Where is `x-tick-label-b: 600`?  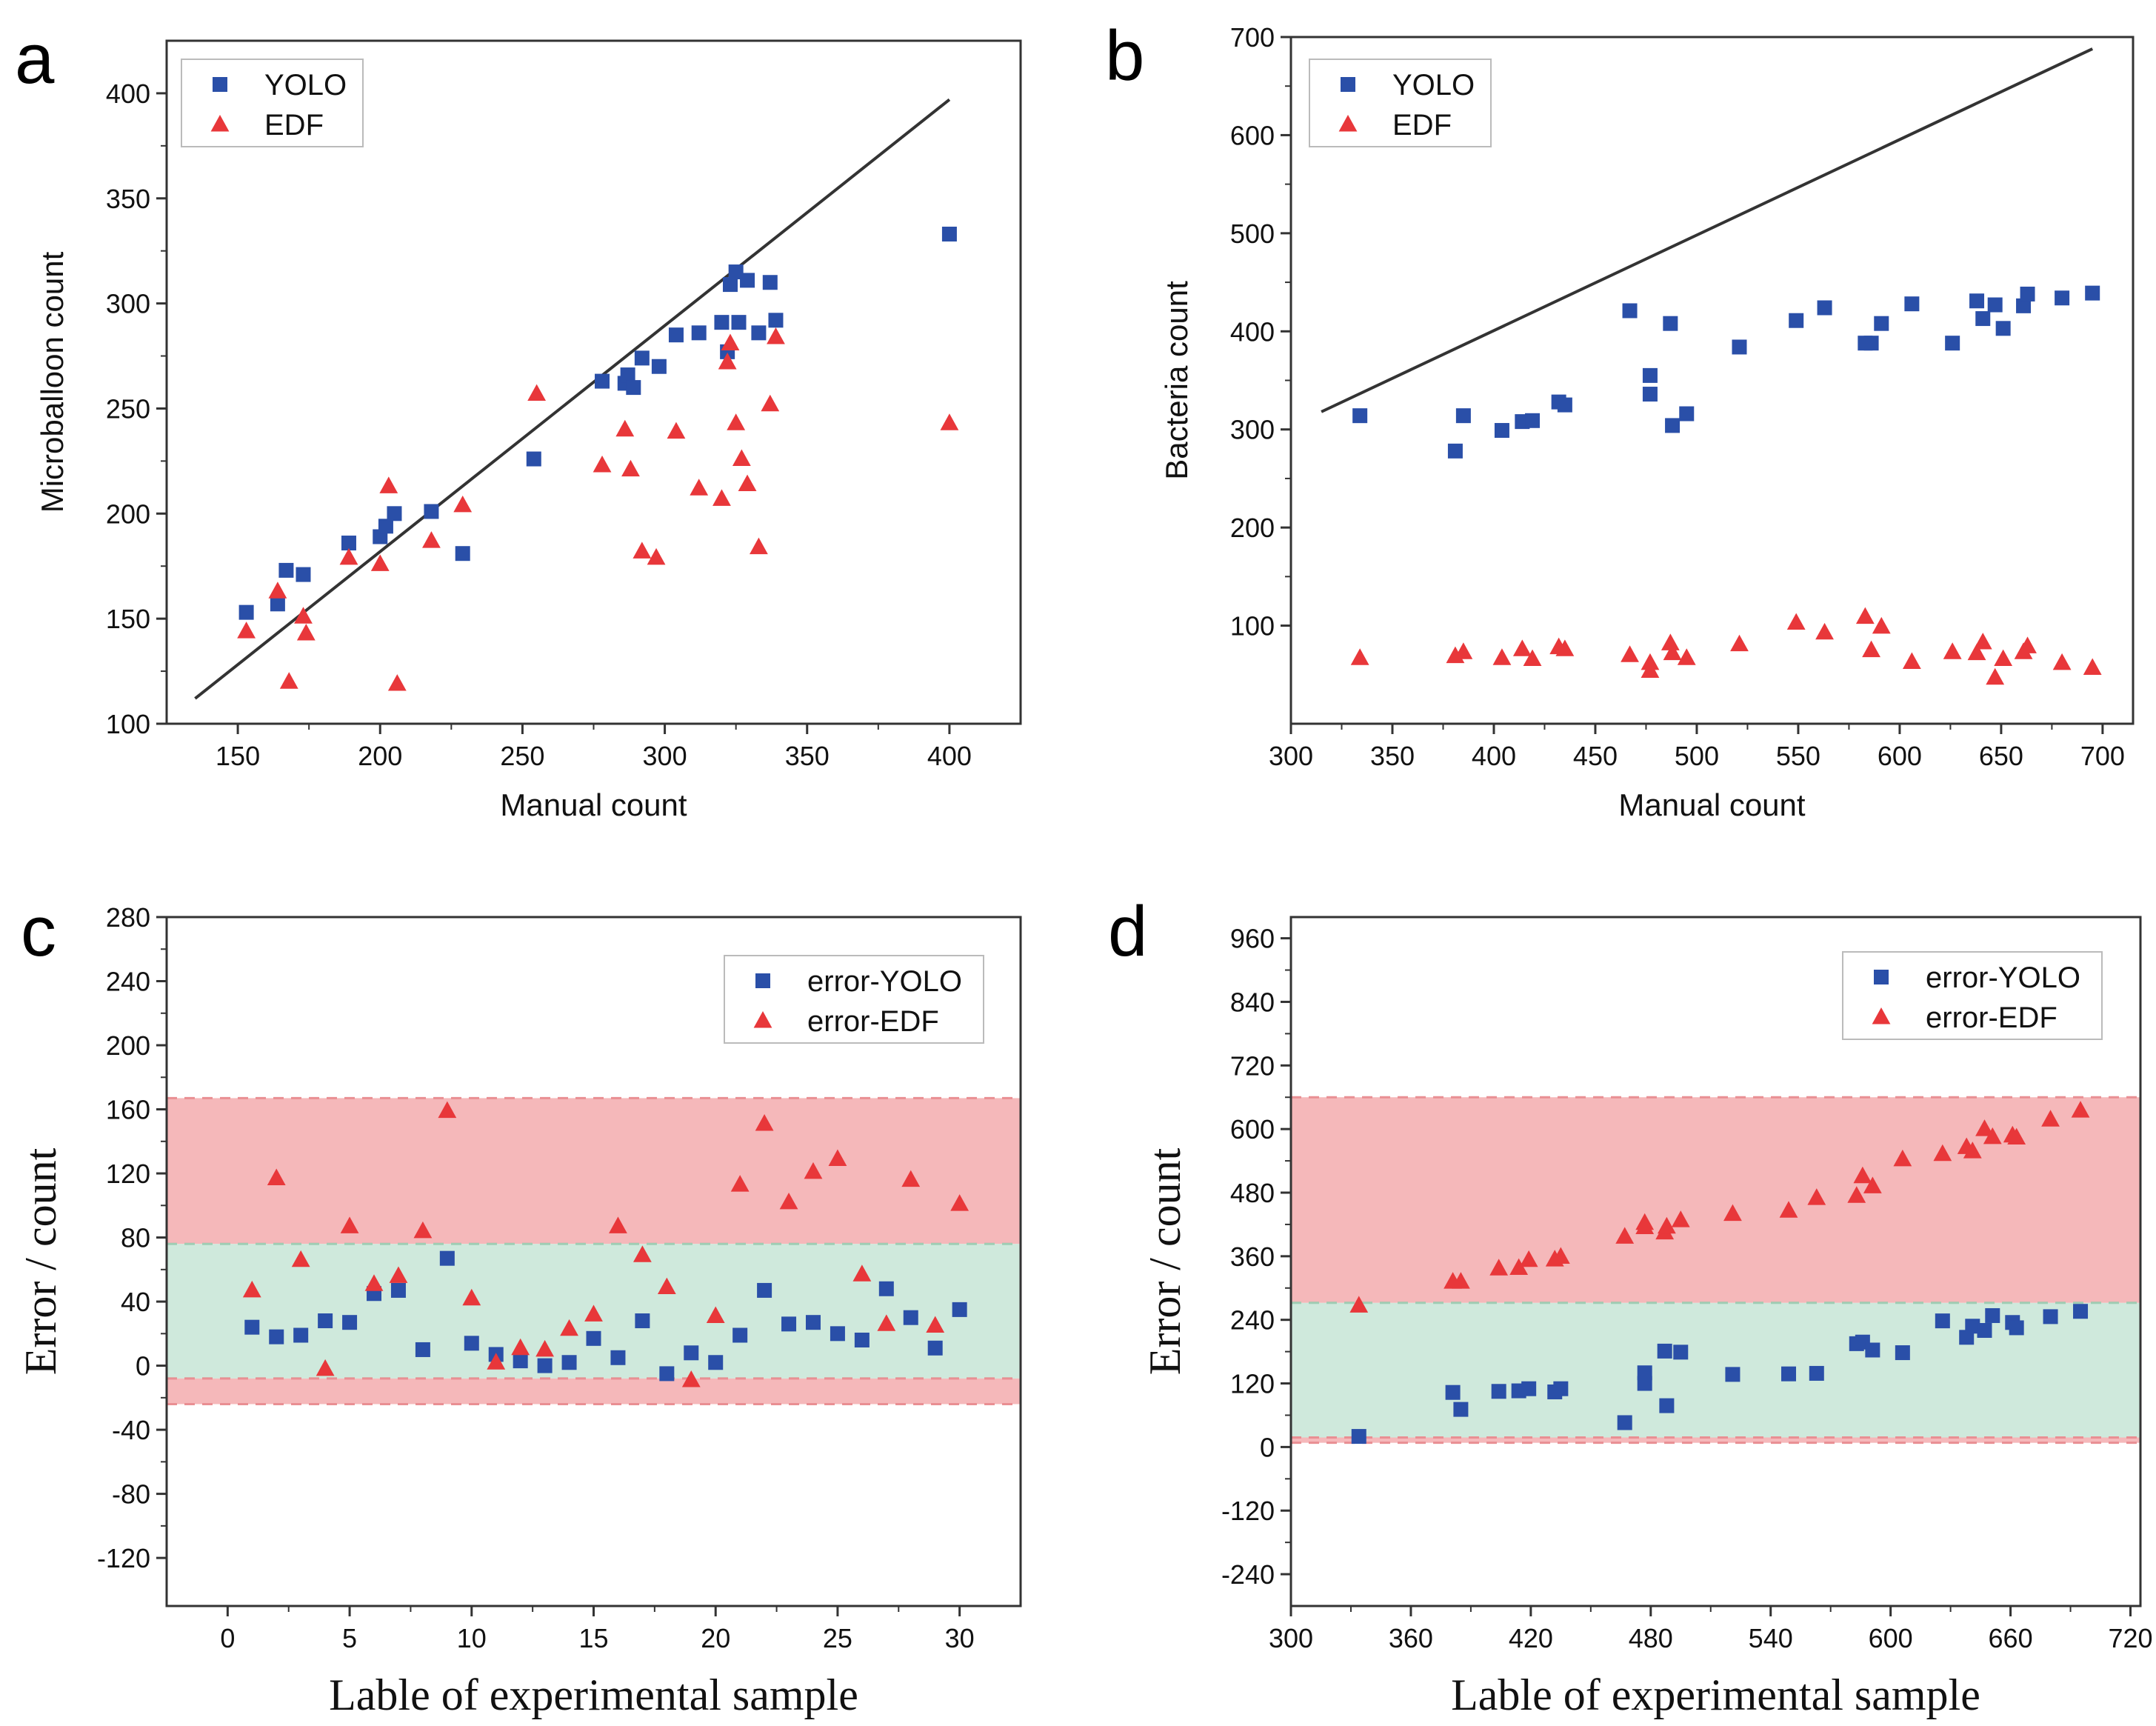 x-tick-label-b: 600 is located at coordinates (1900, 756).